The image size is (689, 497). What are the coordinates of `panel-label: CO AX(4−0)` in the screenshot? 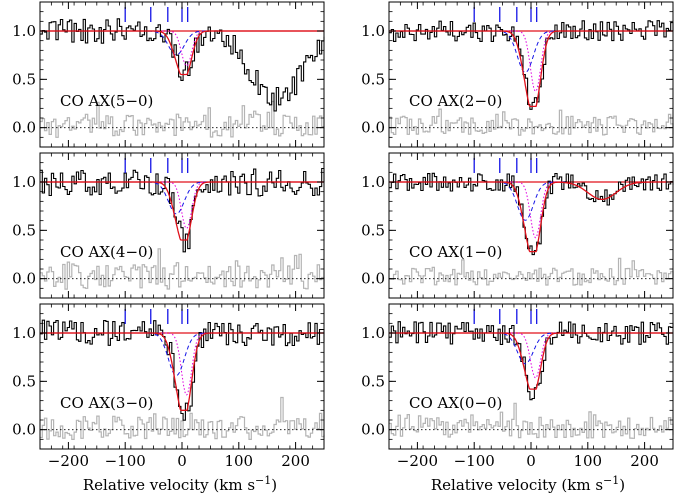 It's located at (106, 252).